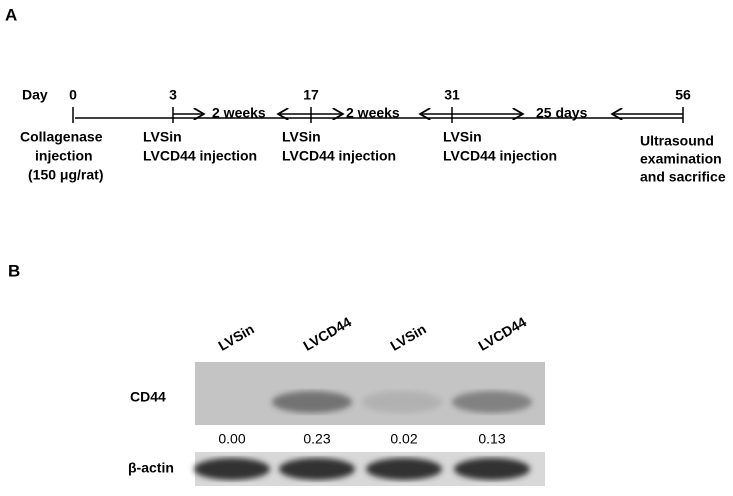  Describe the element at coordinates (403, 439) in the screenshot. I see `quantity: 0.02` at that location.